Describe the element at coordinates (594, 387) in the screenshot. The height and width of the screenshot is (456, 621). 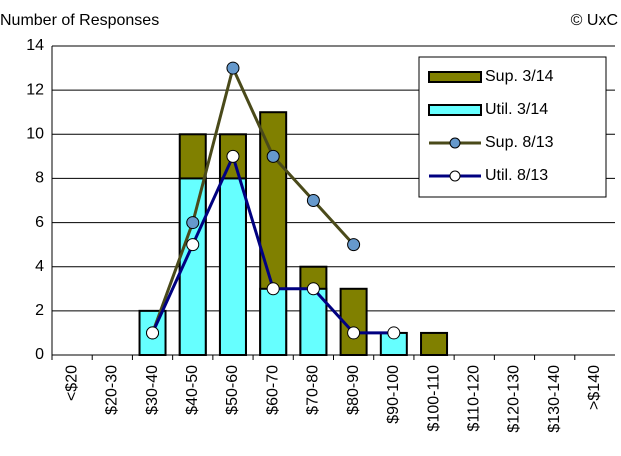
I see `x-tick-label: >$140` at that location.